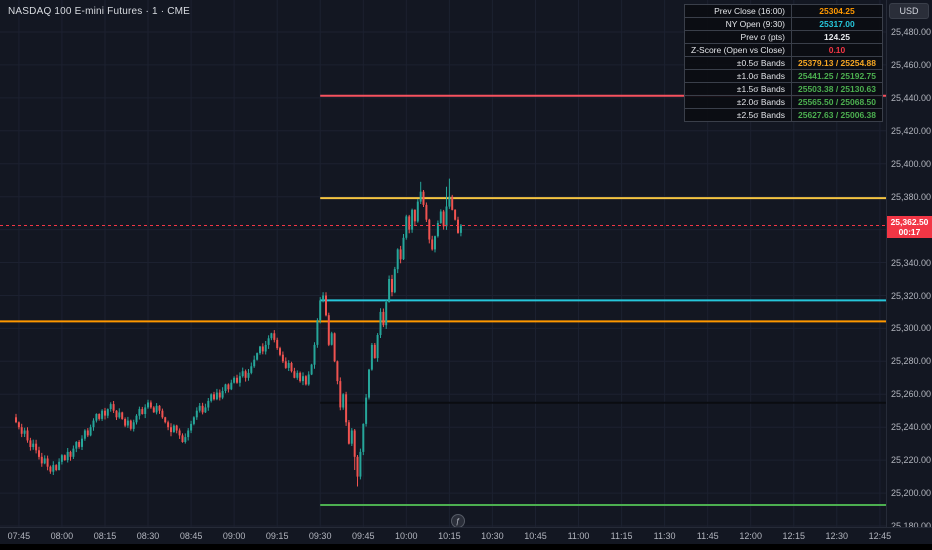 The image size is (932, 550). What do you see at coordinates (911, 427) in the screenshot?
I see `price-axis-label: 25,240.00` at bounding box center [911, 427].